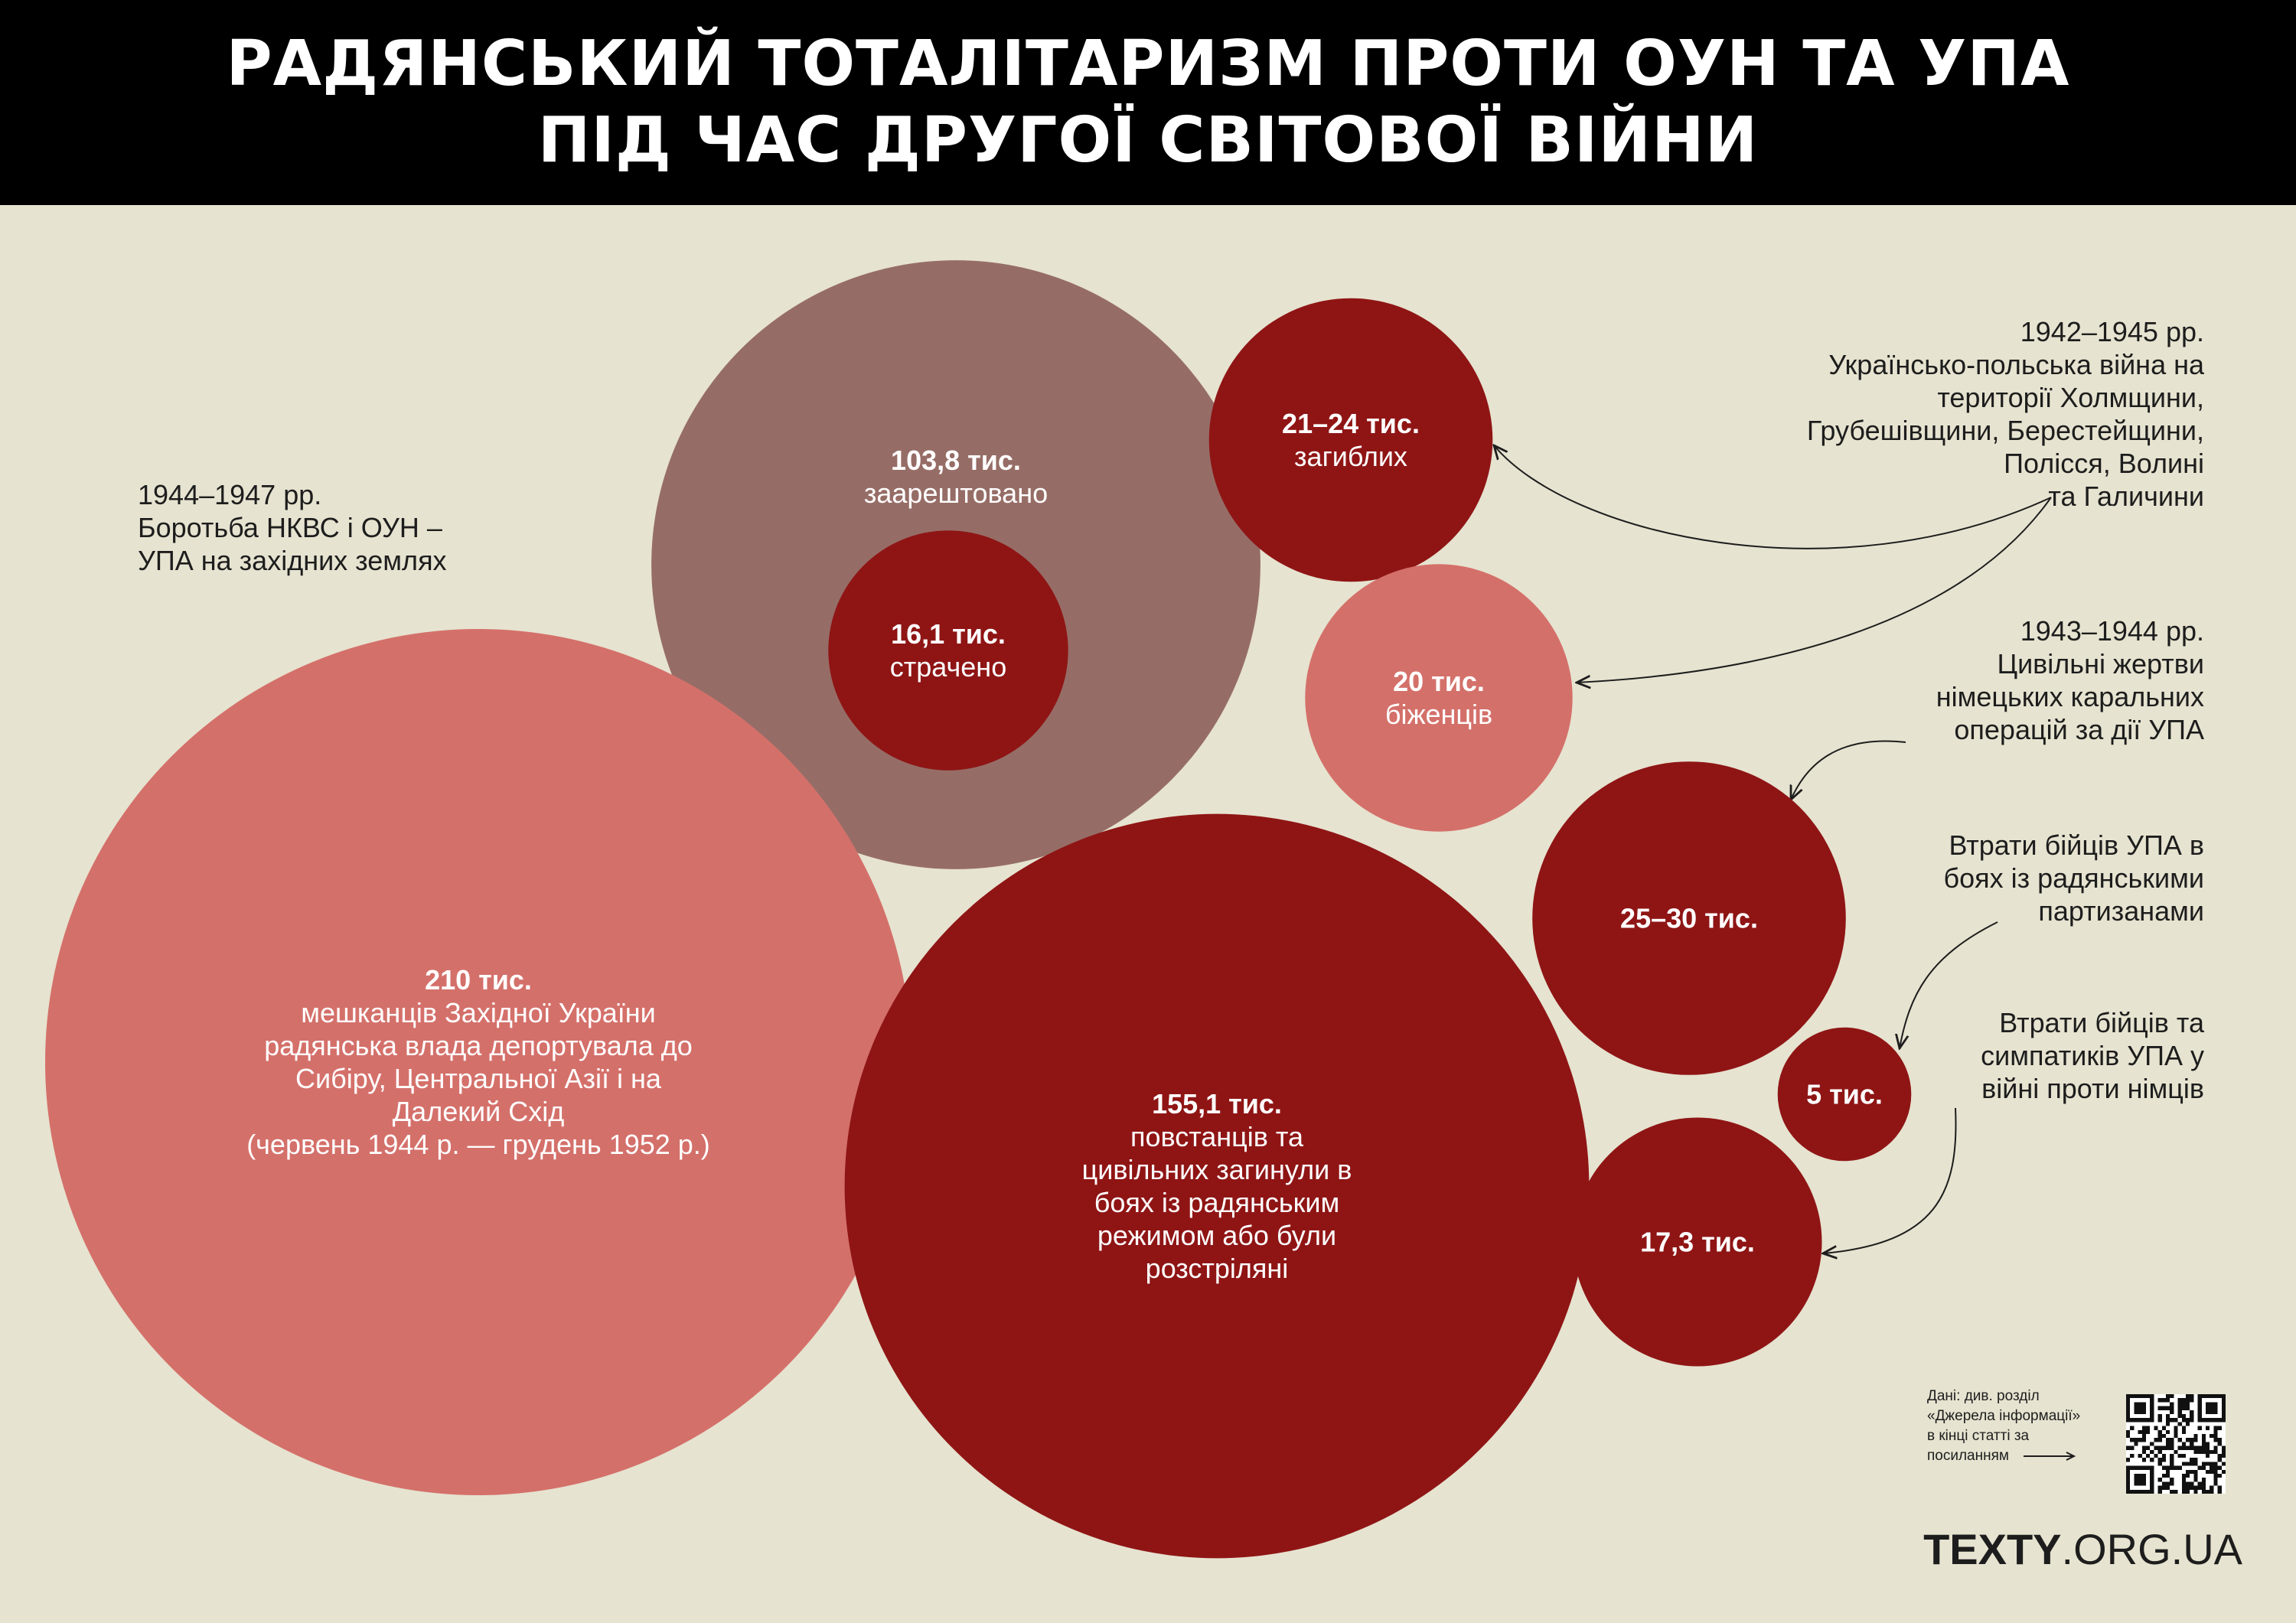  Describe the element at coordinates (1350, 457) in the screenshot. I see `bubble-desc-ukr_pol_dead-0: загиблих` at that location.